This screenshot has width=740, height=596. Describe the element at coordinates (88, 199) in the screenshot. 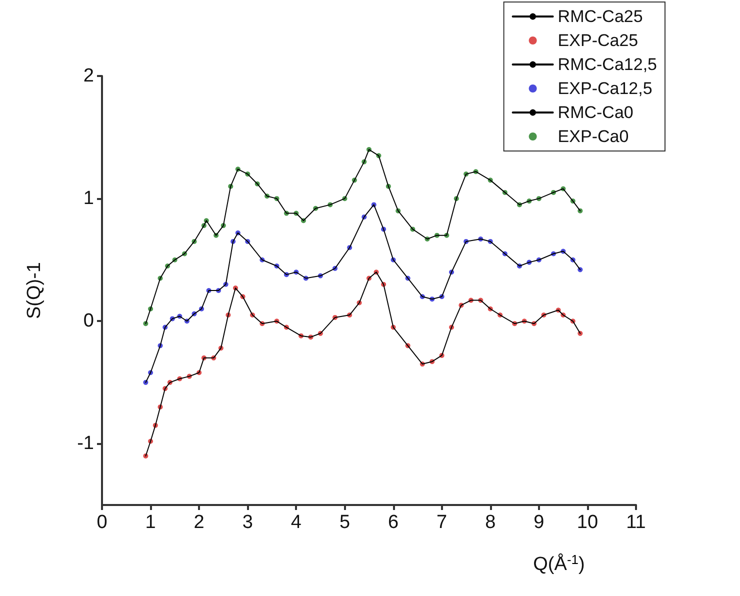

I see `y-tick-label: 1` at that location.